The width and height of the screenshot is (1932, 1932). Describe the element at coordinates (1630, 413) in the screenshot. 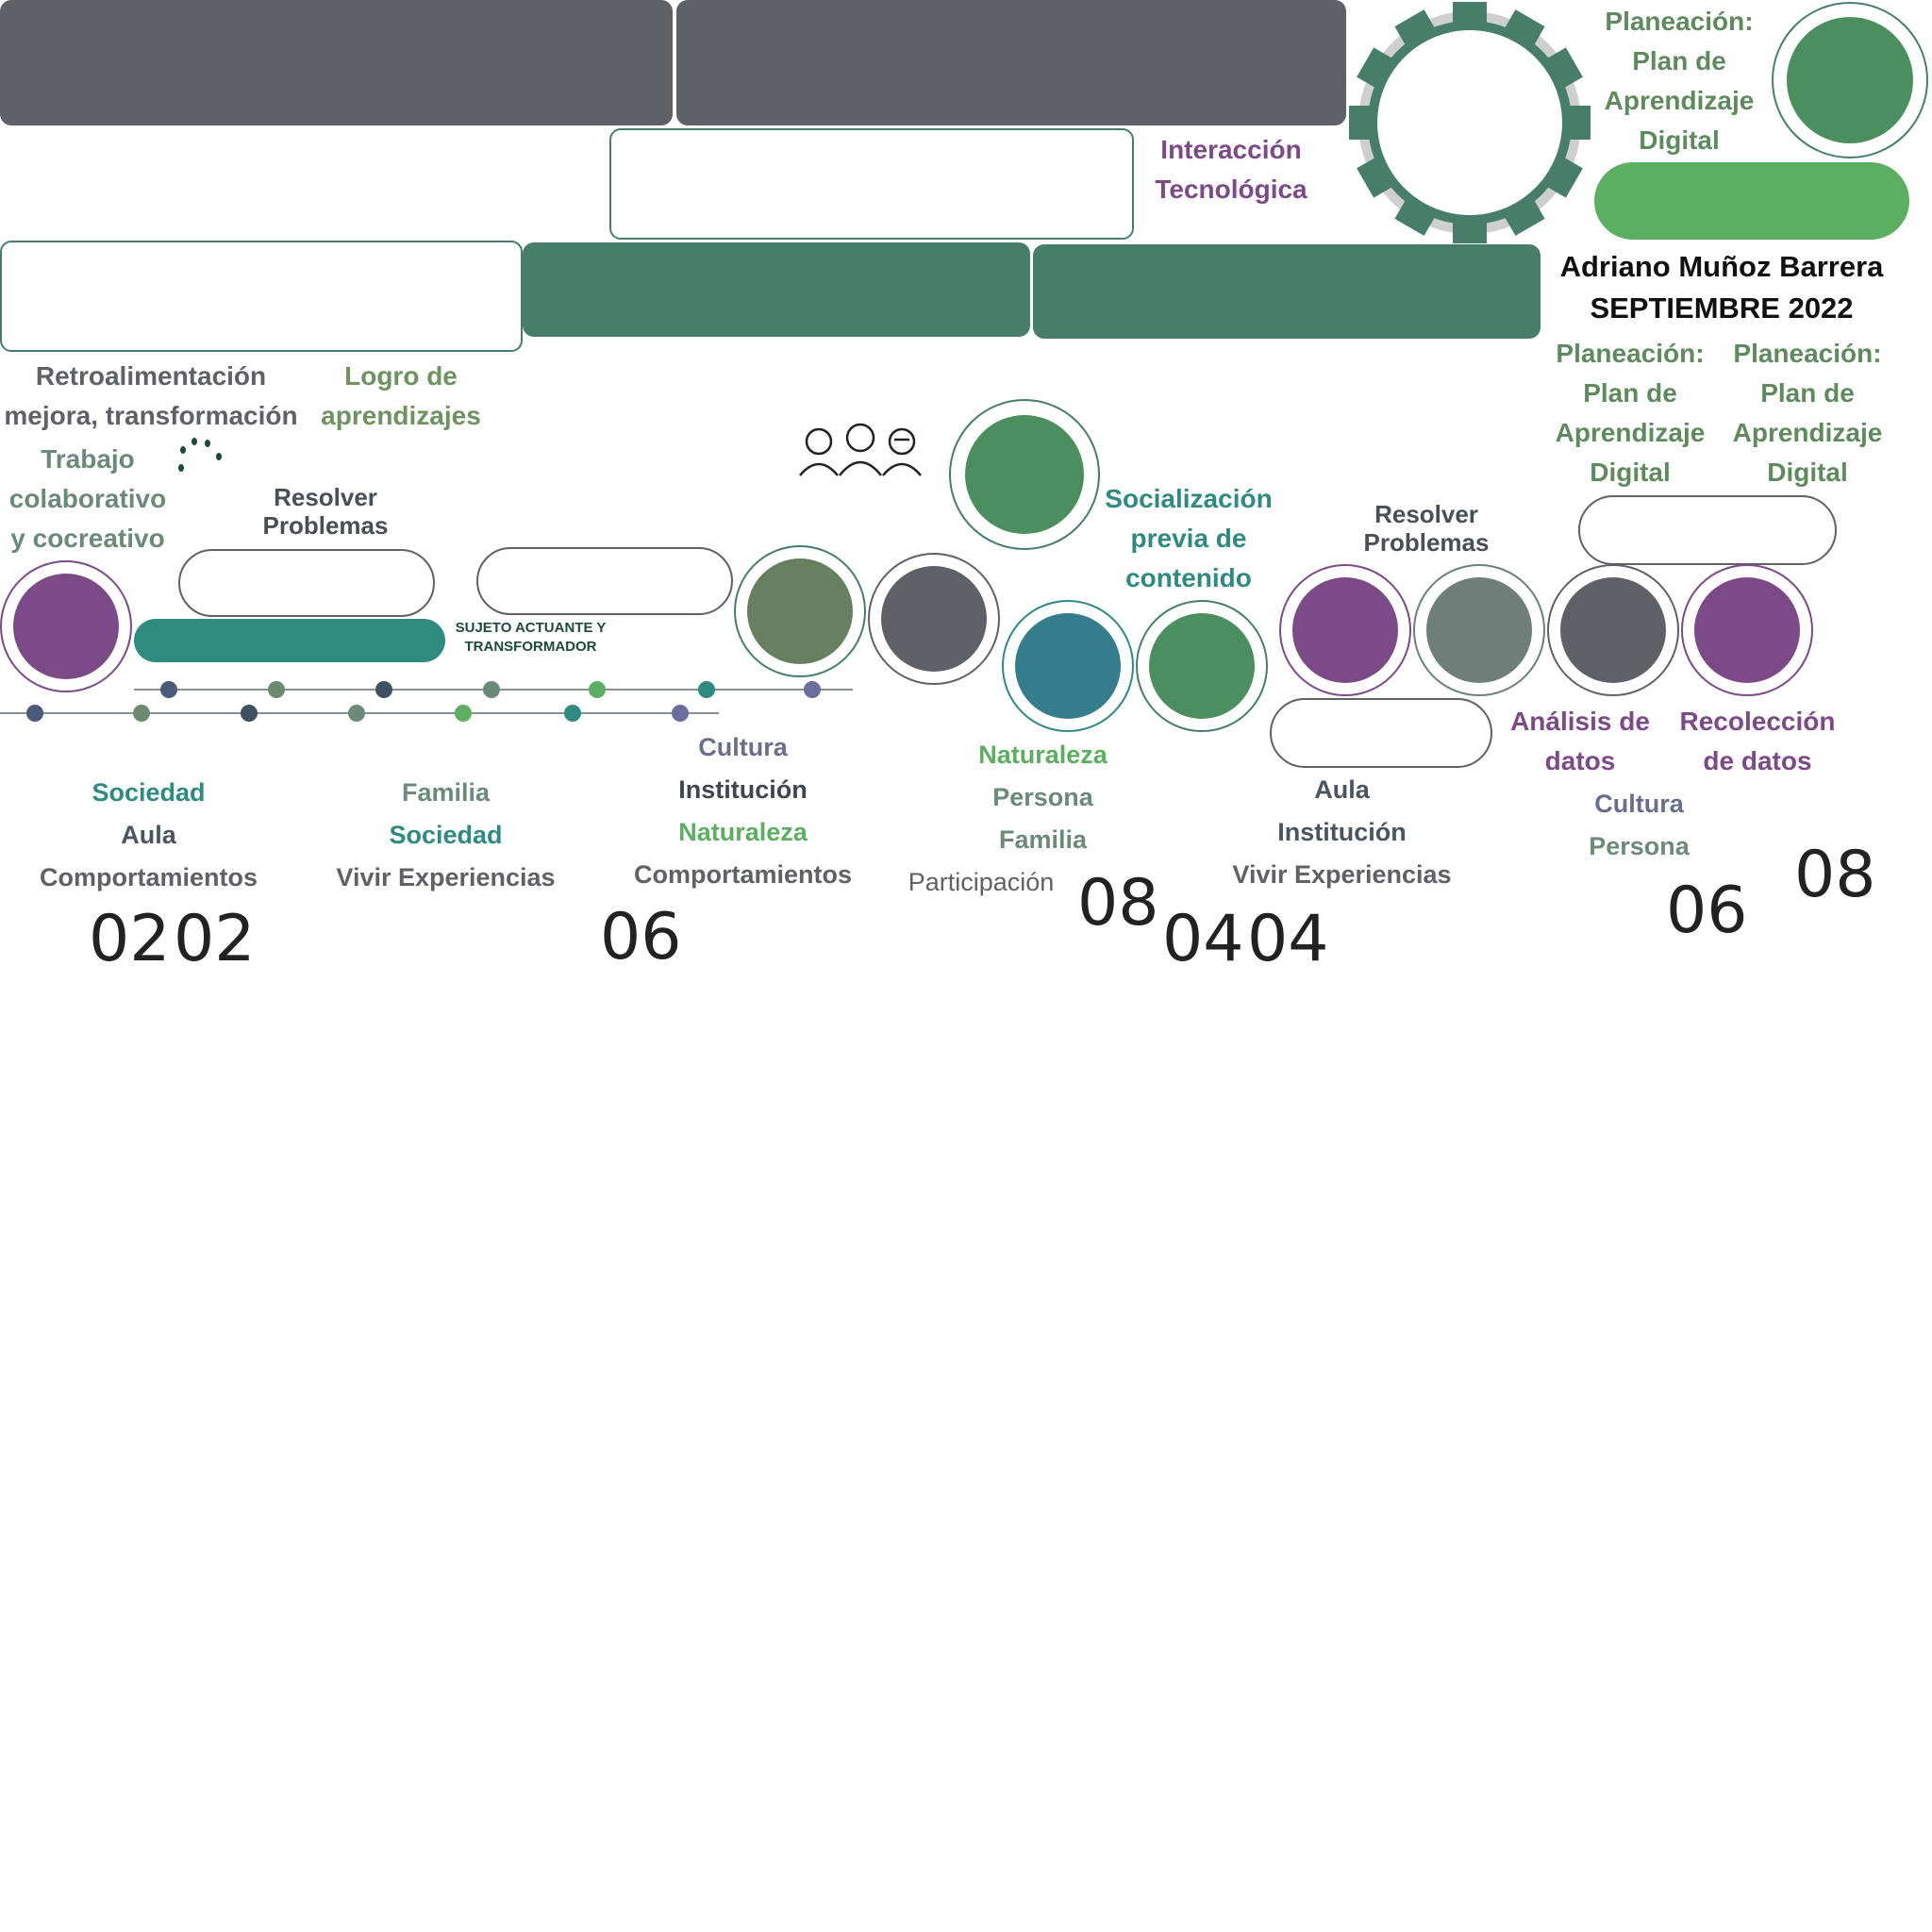

I see `planeacion-left: Planeación: Plan de Aprendizaje Digital` at that location.